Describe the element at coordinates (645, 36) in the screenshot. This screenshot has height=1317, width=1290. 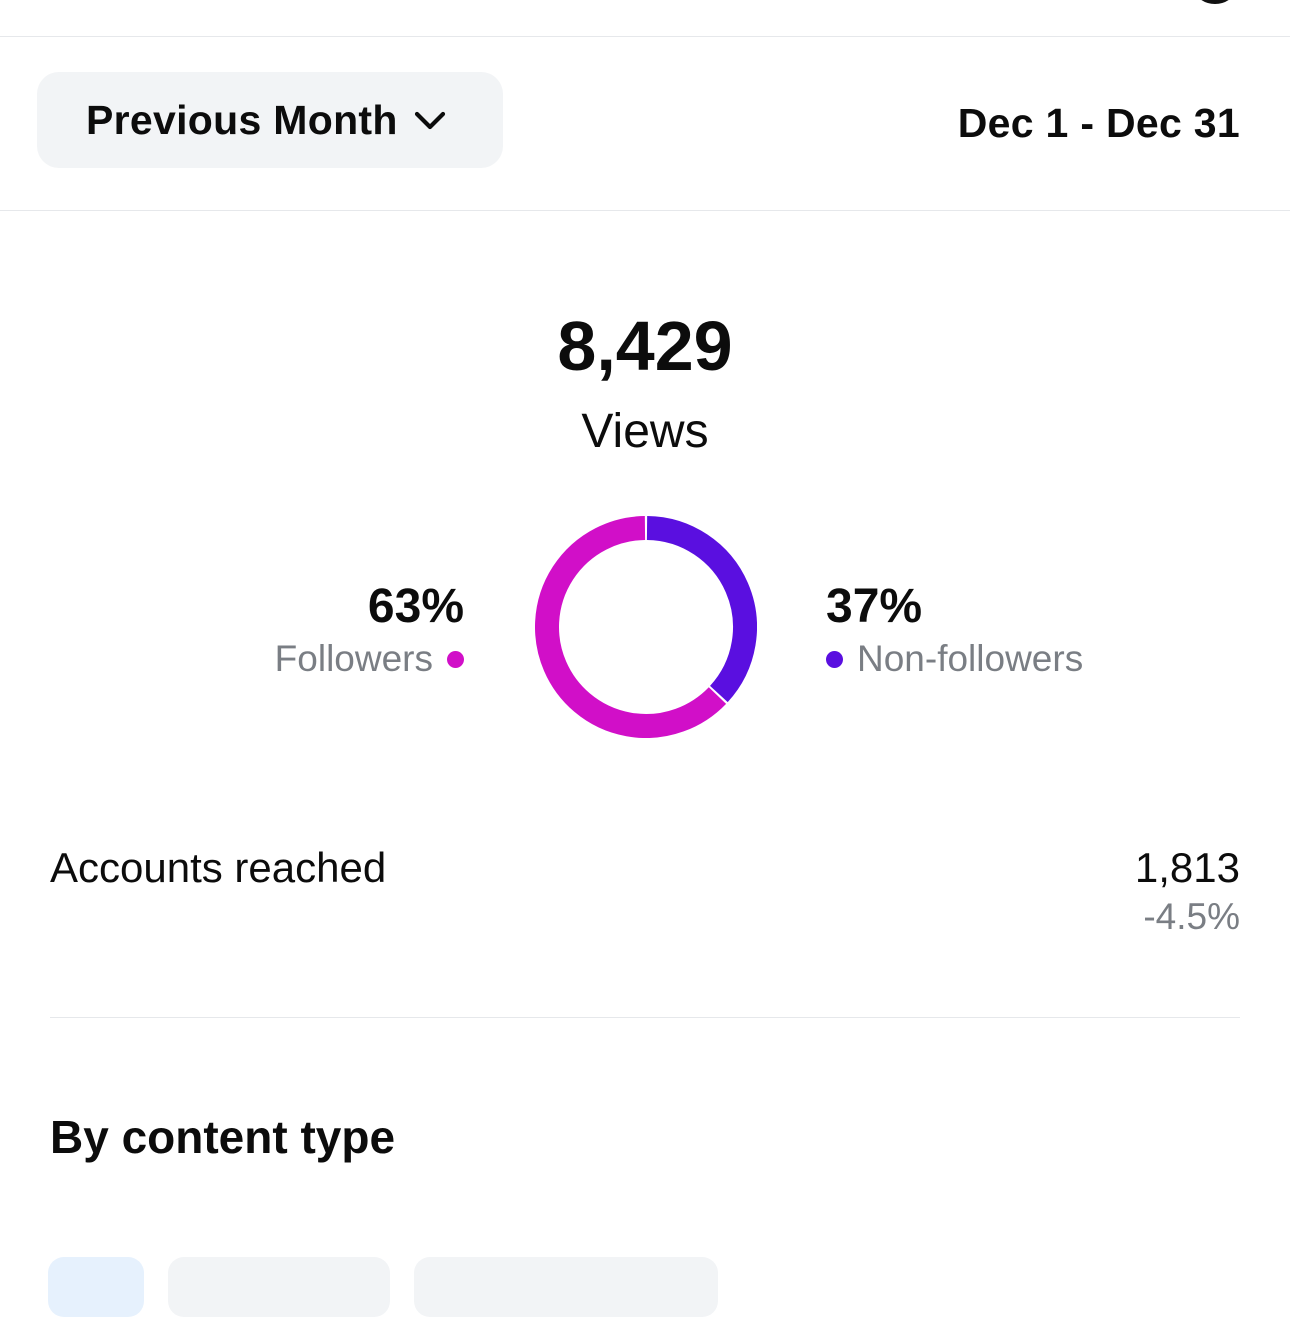
I see `top-divider` at that location.